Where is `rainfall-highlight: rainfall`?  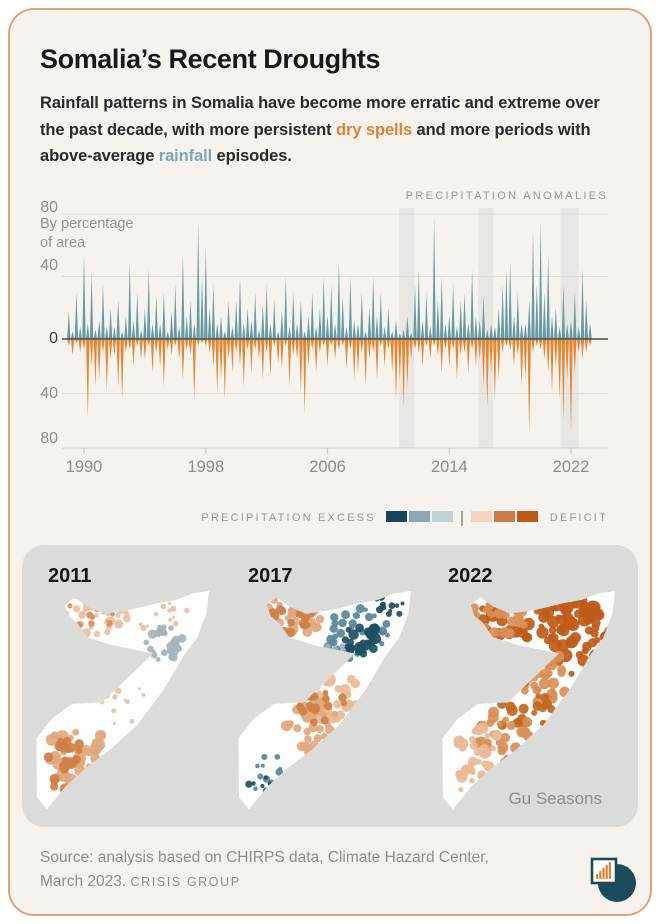 rainfall-highlight: rainfall is located at coordinates (185, 156).